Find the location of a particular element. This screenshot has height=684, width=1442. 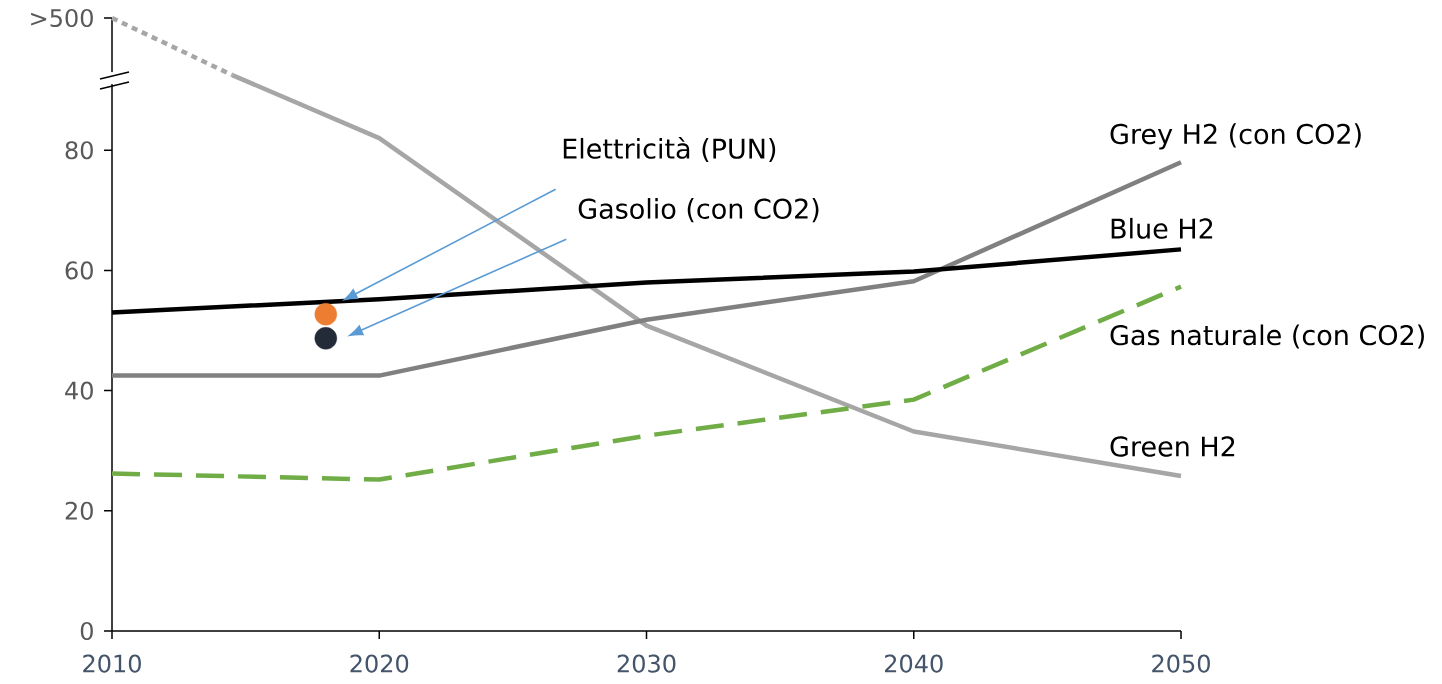

x-tick-label: 2050 is located at coordinates (1181, 663).